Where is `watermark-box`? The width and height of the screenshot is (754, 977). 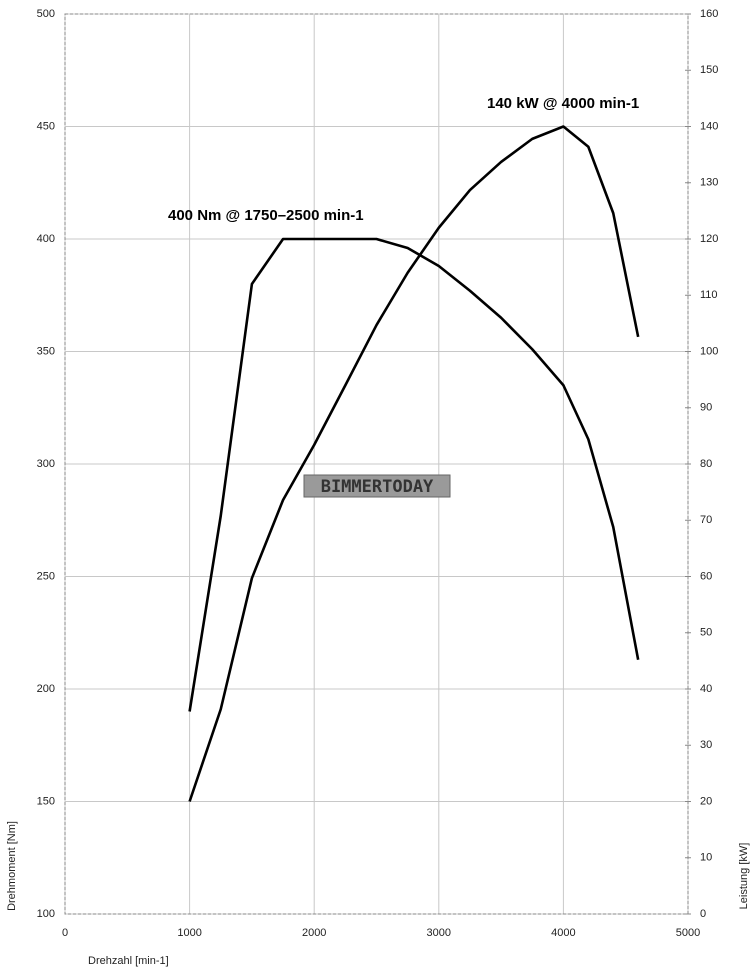 watermark-box is located at coordinates (377, 486).